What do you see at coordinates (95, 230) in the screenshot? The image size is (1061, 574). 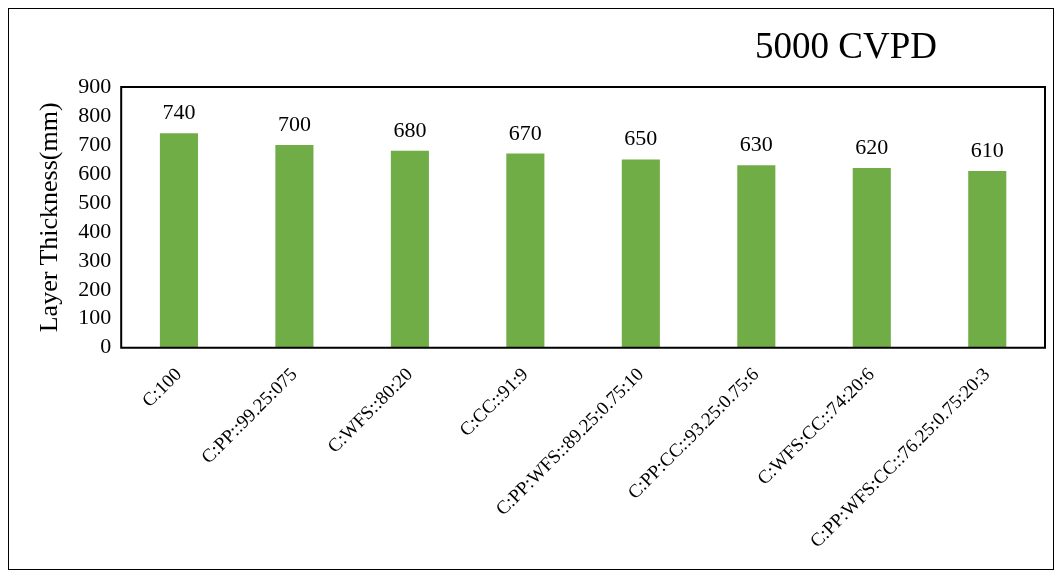 I see `y-tick-label: 400` at bounding box center [95, 230].